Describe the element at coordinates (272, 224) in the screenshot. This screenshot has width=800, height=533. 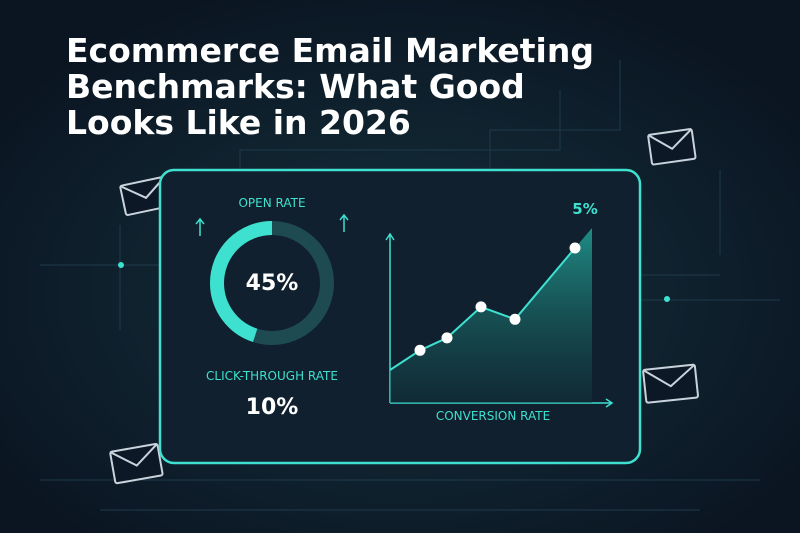
I see `up-arrows` at that location.